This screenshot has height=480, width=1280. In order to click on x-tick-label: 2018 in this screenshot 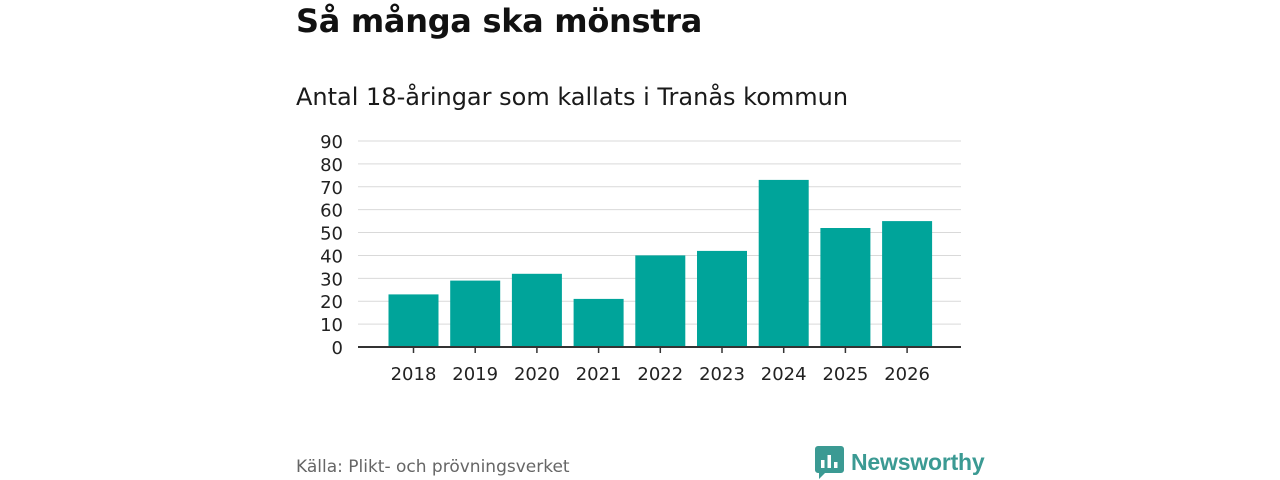, I will do `click(414, 374)`.